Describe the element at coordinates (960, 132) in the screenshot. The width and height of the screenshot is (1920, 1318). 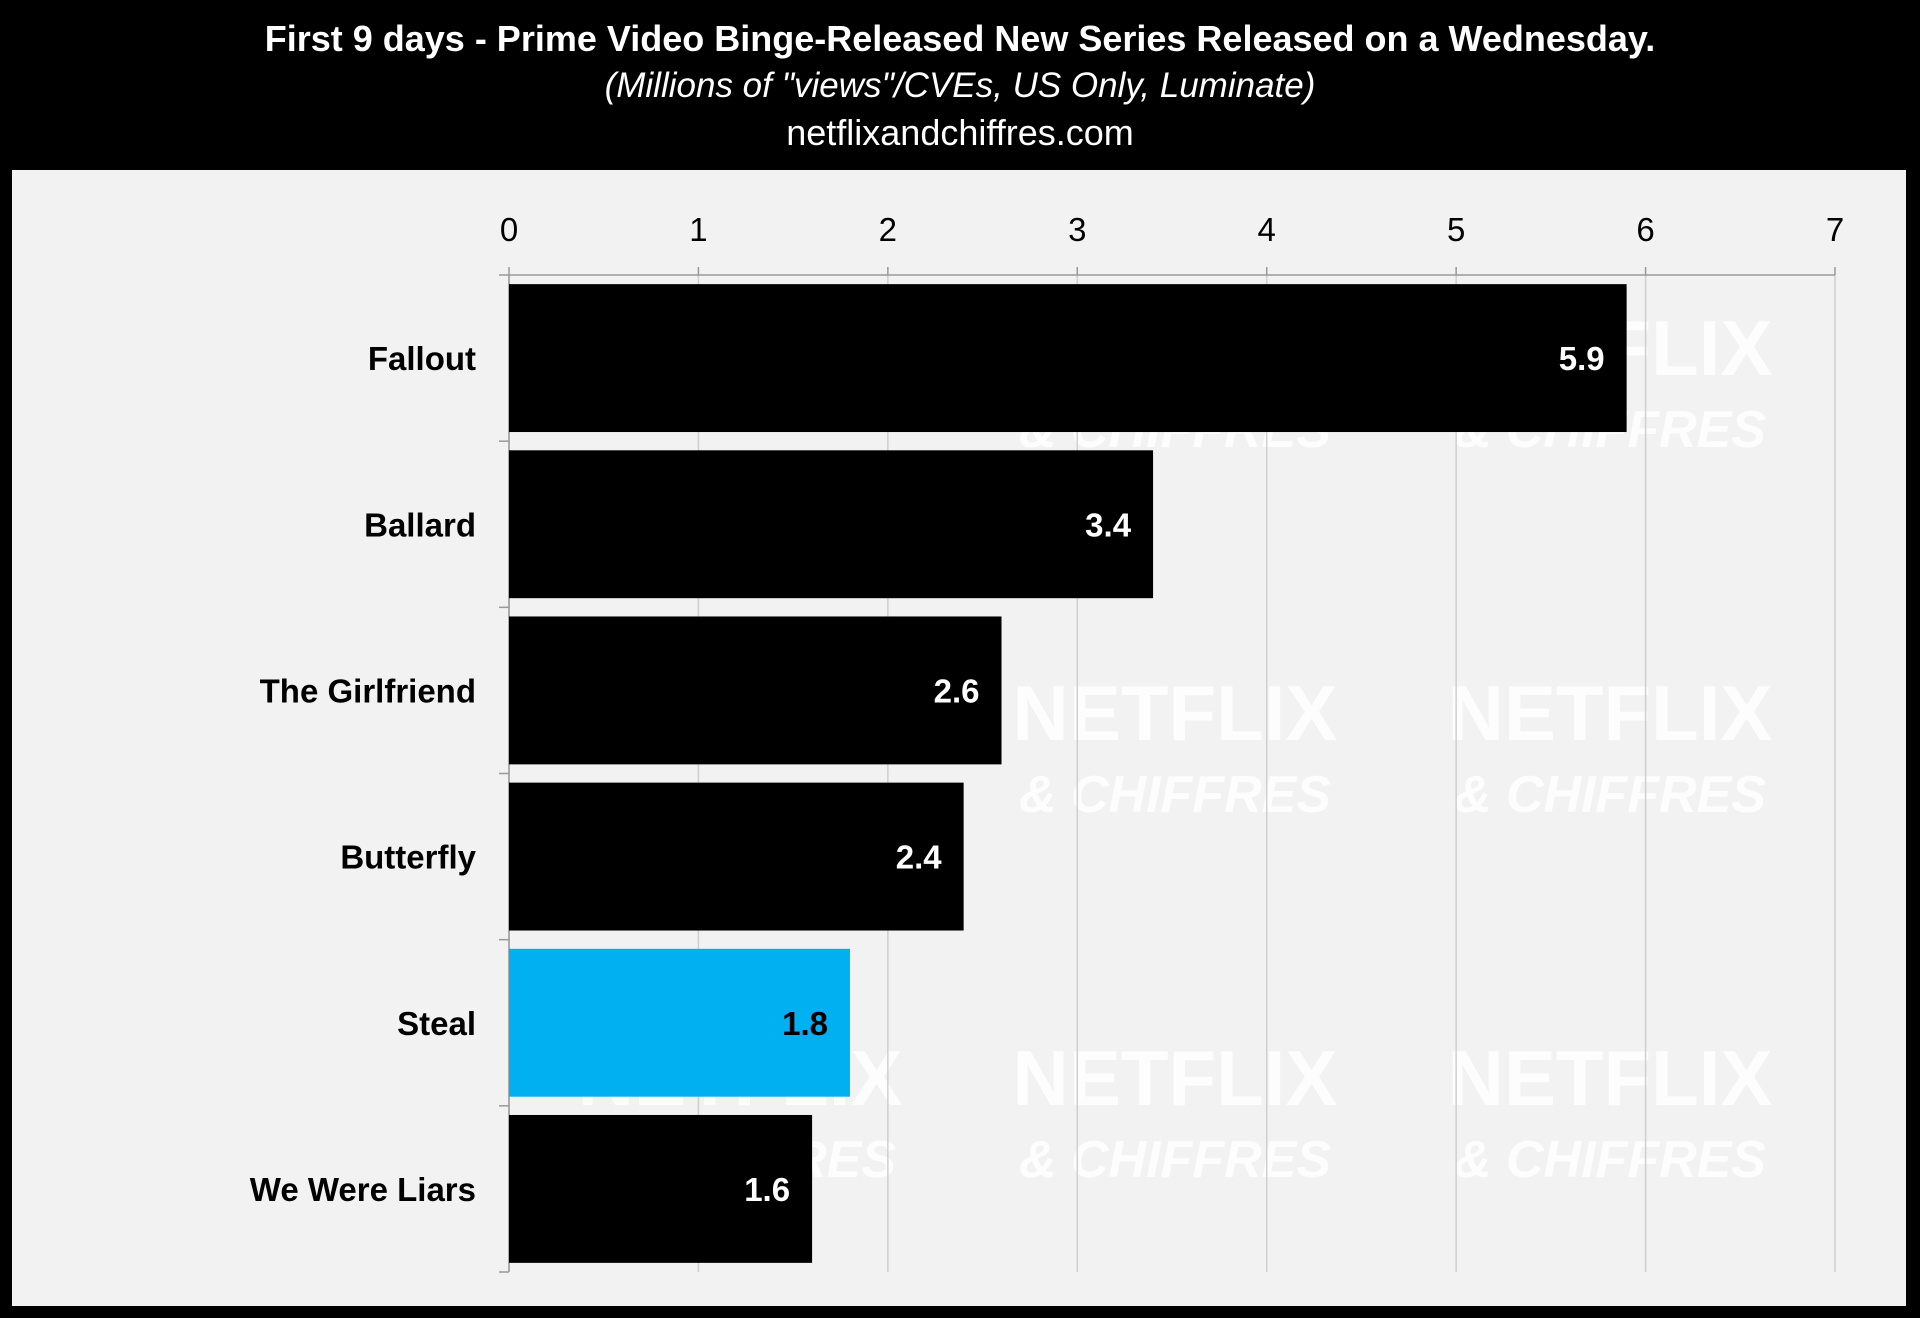
I see `chart-source: netflixandchiffres.com` at that location.